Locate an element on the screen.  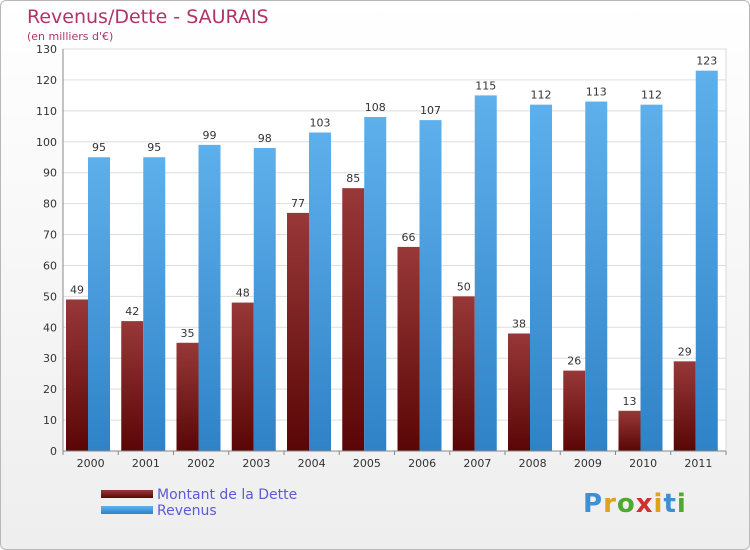
bar-debt-2010 is located at coordinates (629, 430).